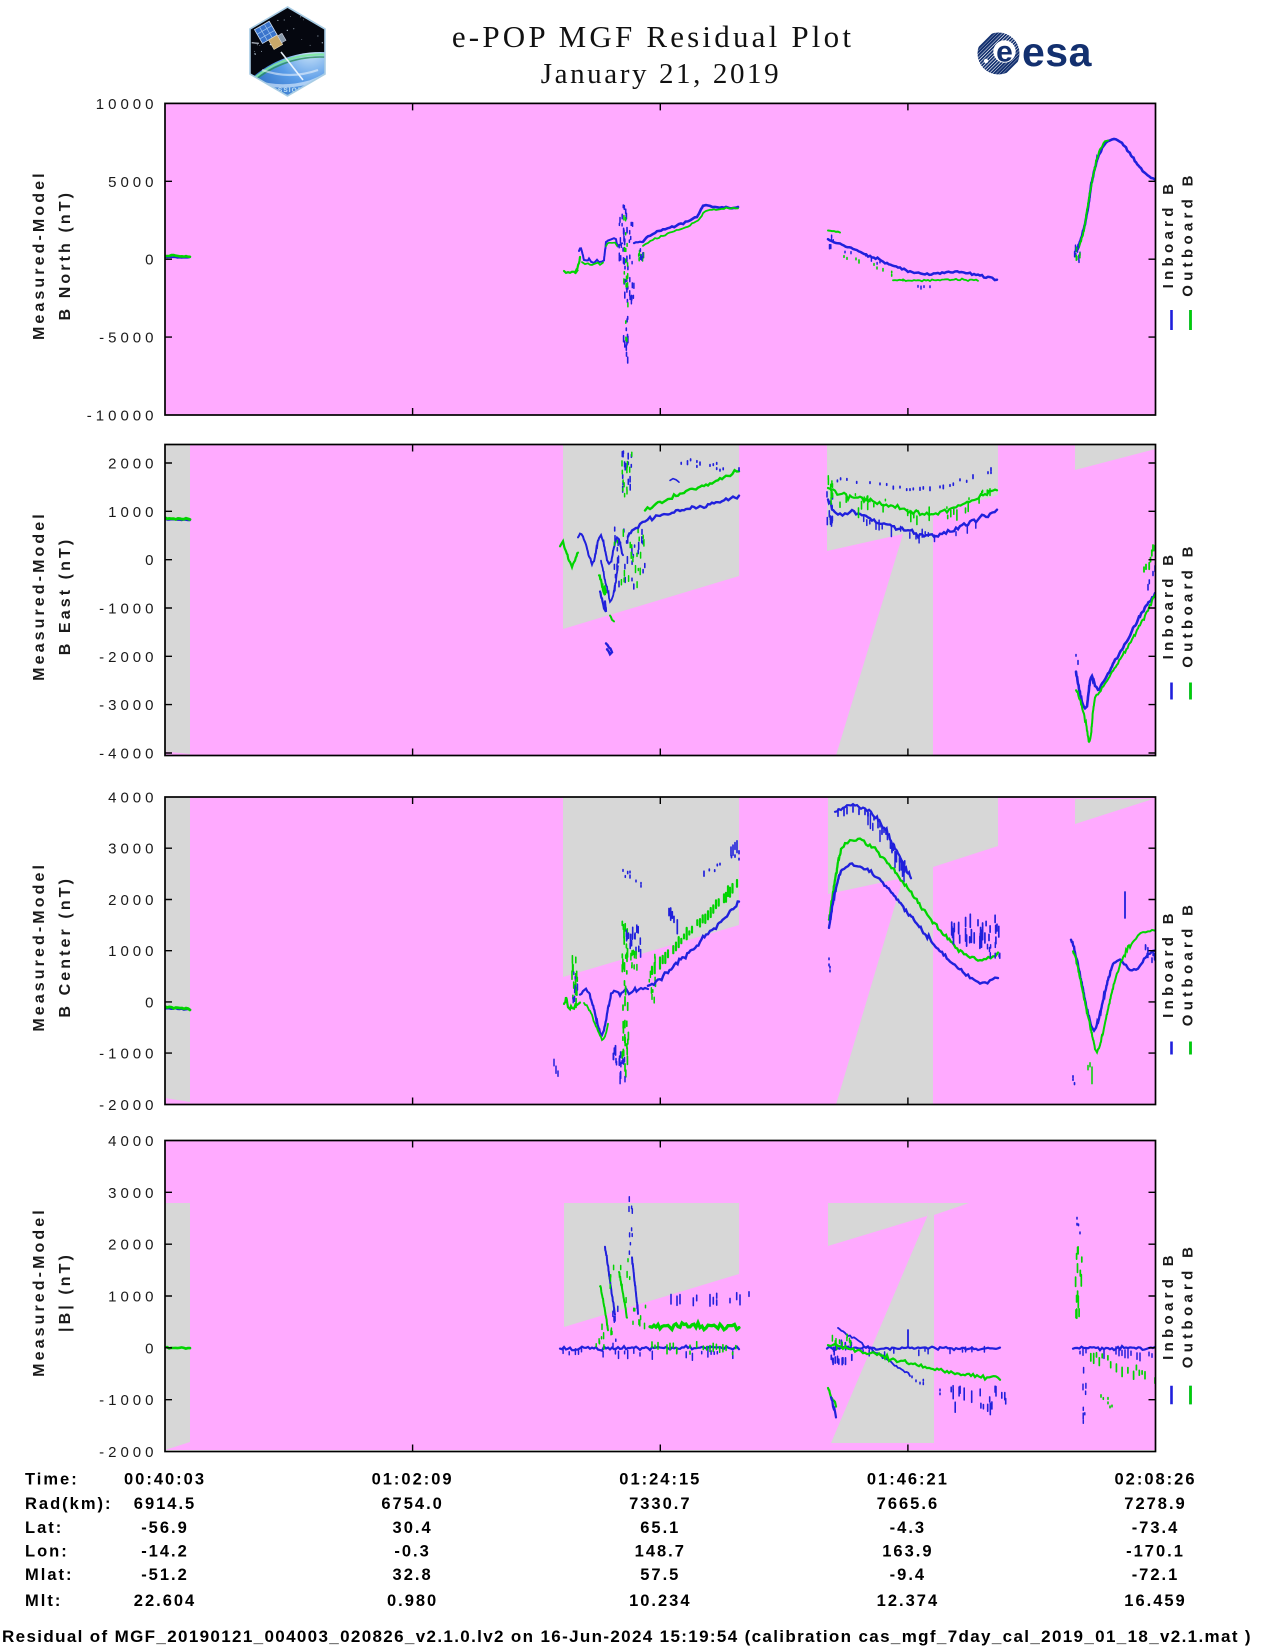  Describe the element at coordinates (1155, 1552) in the screenshot. I see `svg-text: -170.1` at that location.